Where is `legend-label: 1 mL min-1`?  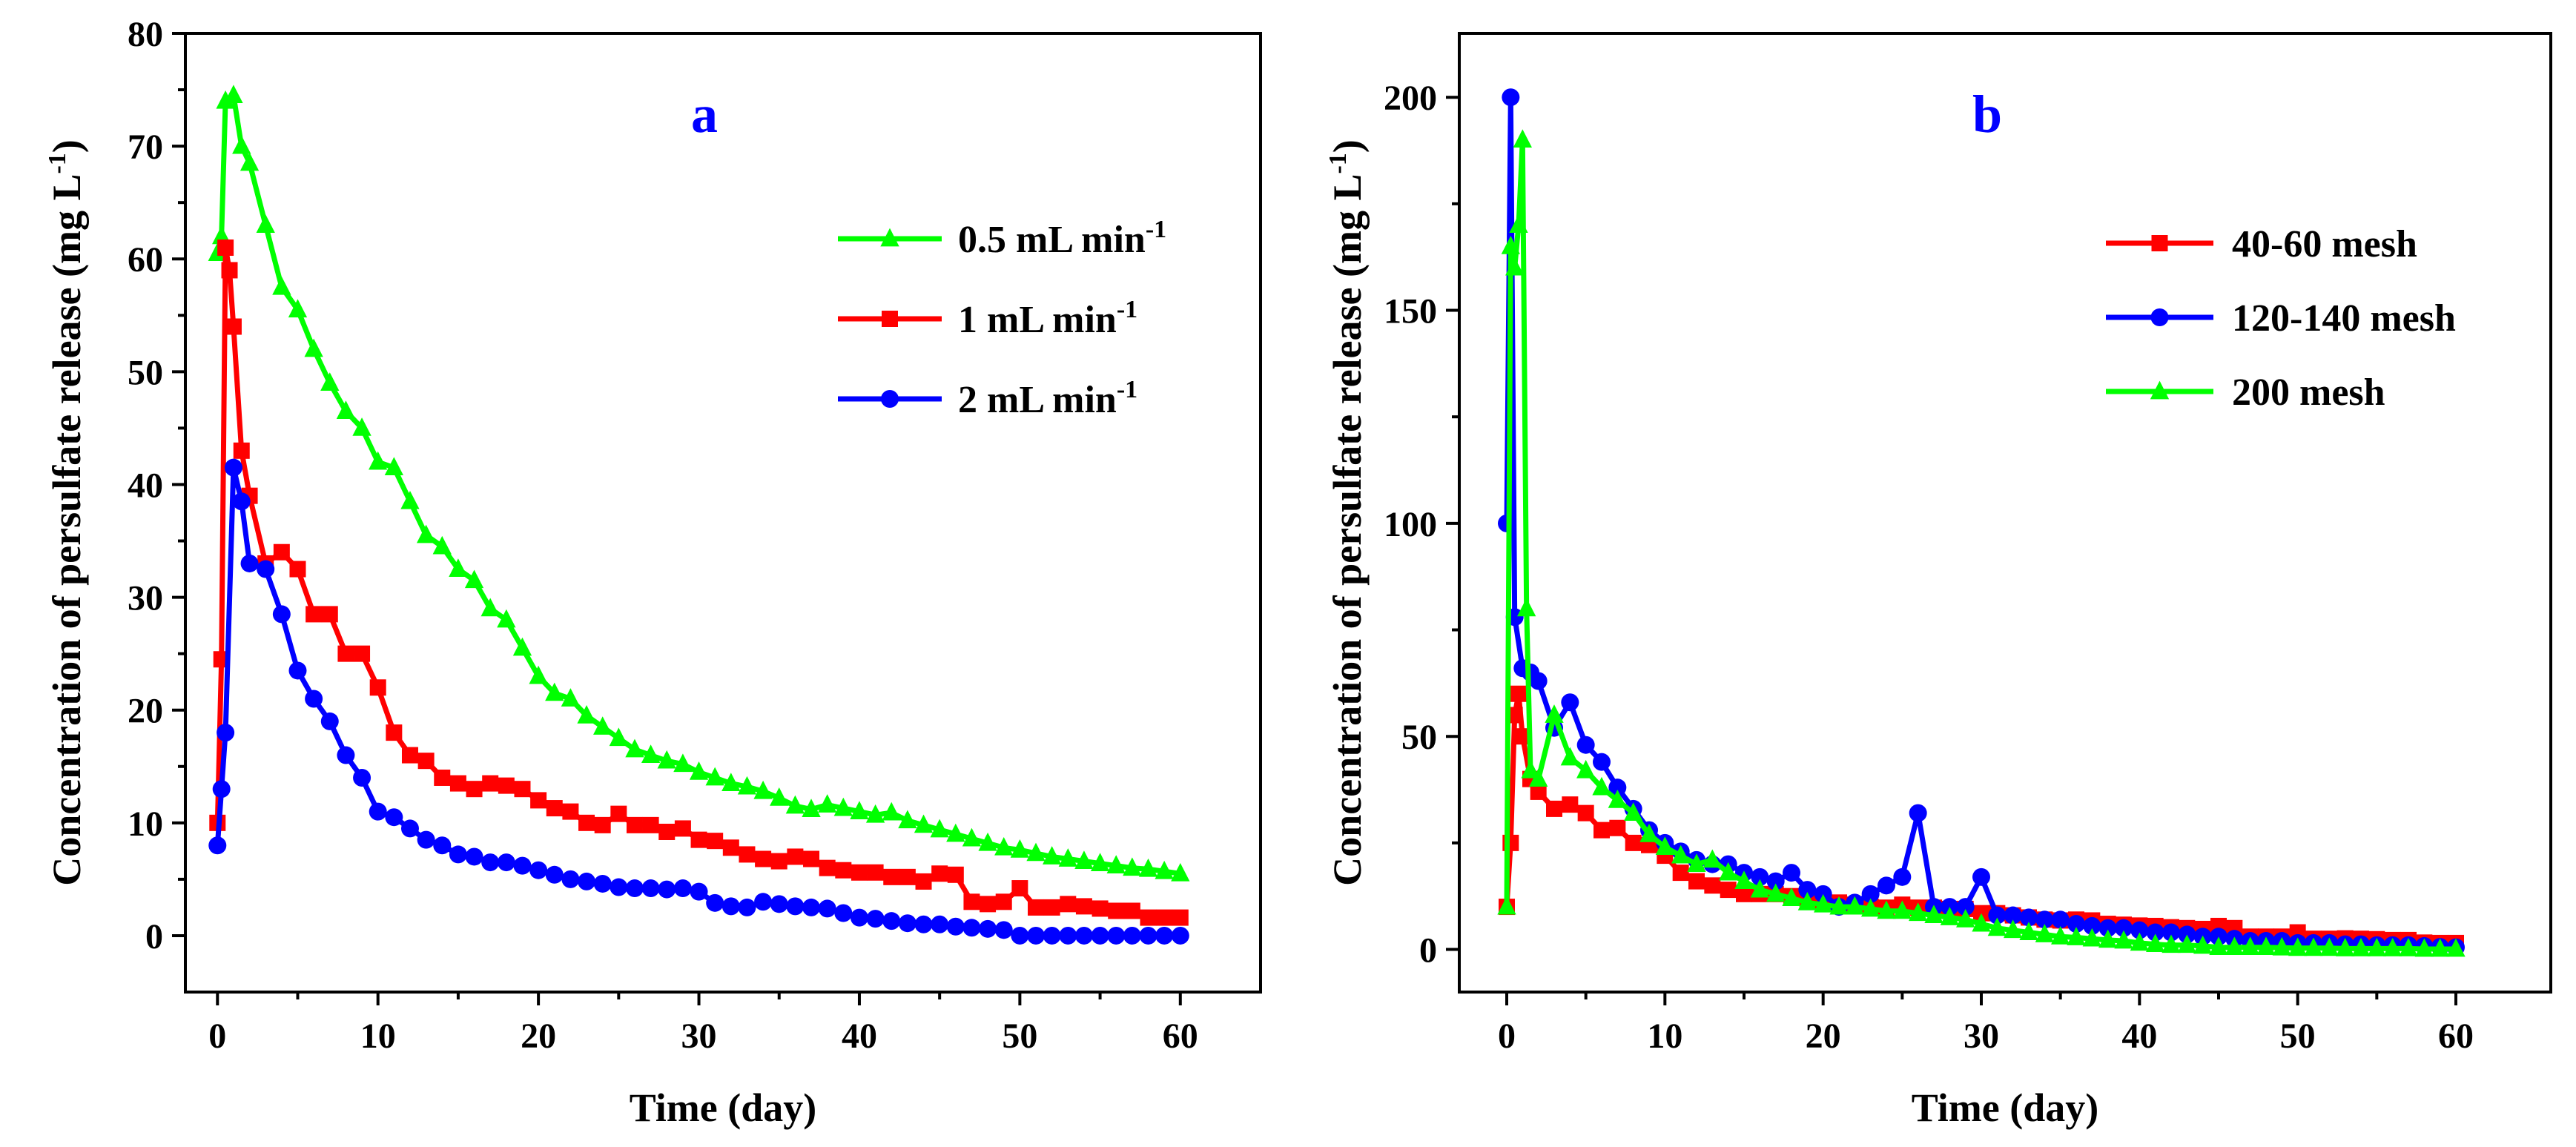
legend-label: 1 mL min-1 is located at coordinates (1047, 319).